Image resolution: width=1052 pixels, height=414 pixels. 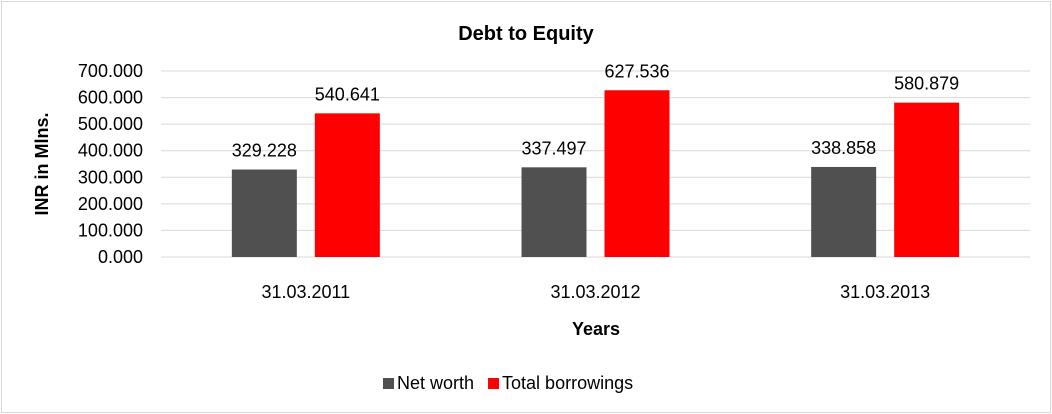 I want to click on legend-label: Net worth, so click(x=435, y=383).